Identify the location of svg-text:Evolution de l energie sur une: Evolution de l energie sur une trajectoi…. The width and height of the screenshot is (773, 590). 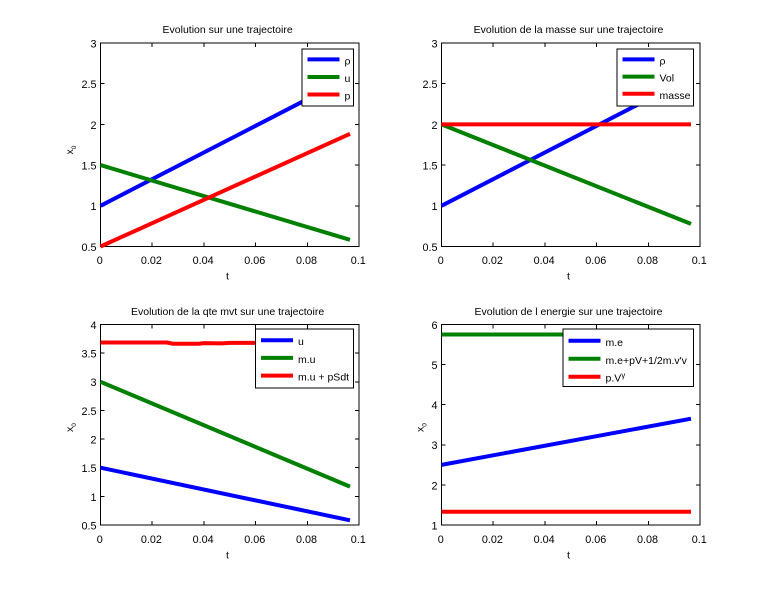
(569, 312).